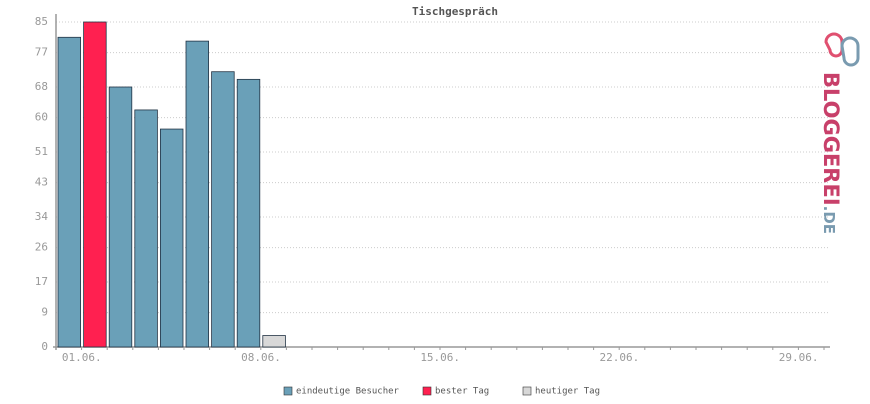 This screenshot has height=404, width=870. I want to click on x-tick-label: 01.06., so click(82, 357).